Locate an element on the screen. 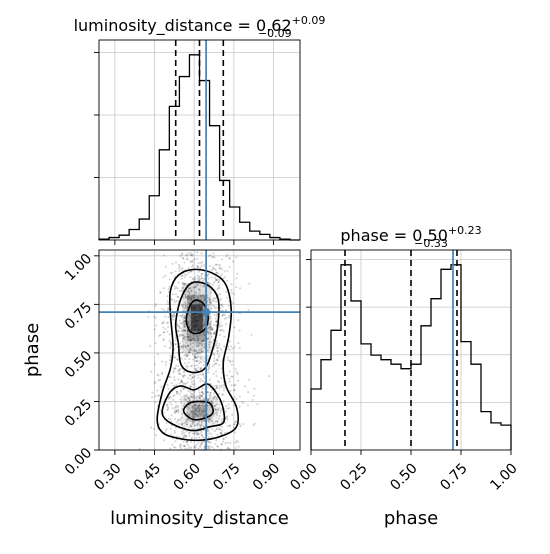 This screenshot has height=554, width=550. density-cell is located at coordinates (199, 411).